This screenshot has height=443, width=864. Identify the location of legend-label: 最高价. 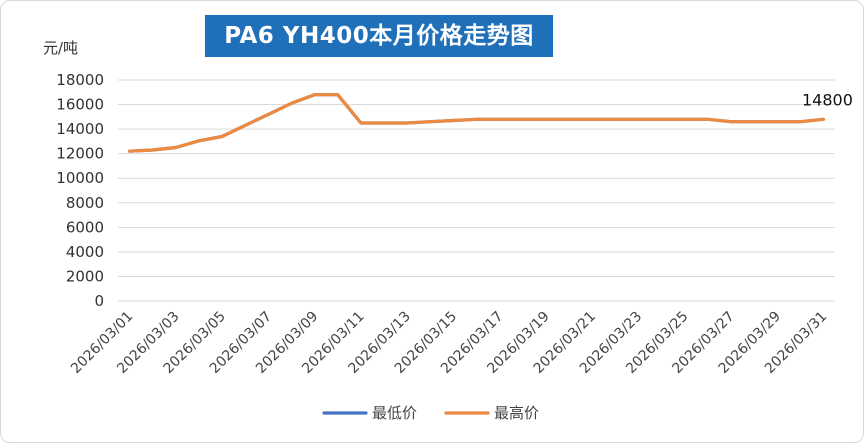
(516, 413).